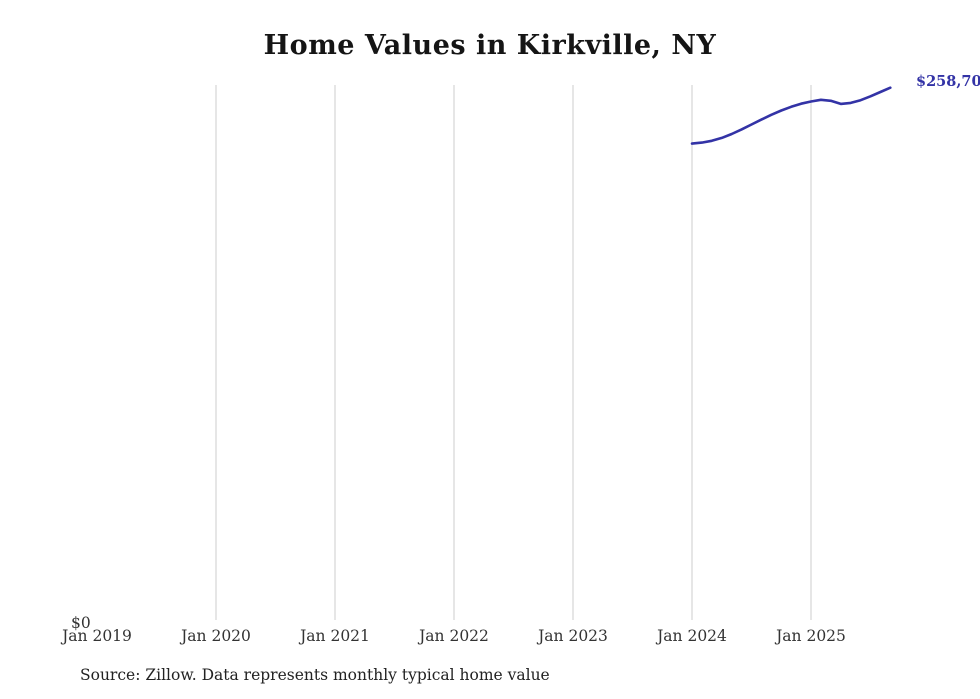  Describe the element at coordinates (215, 636) in the screenshot. I see `x-tick-label: Jan 2020` at that location.